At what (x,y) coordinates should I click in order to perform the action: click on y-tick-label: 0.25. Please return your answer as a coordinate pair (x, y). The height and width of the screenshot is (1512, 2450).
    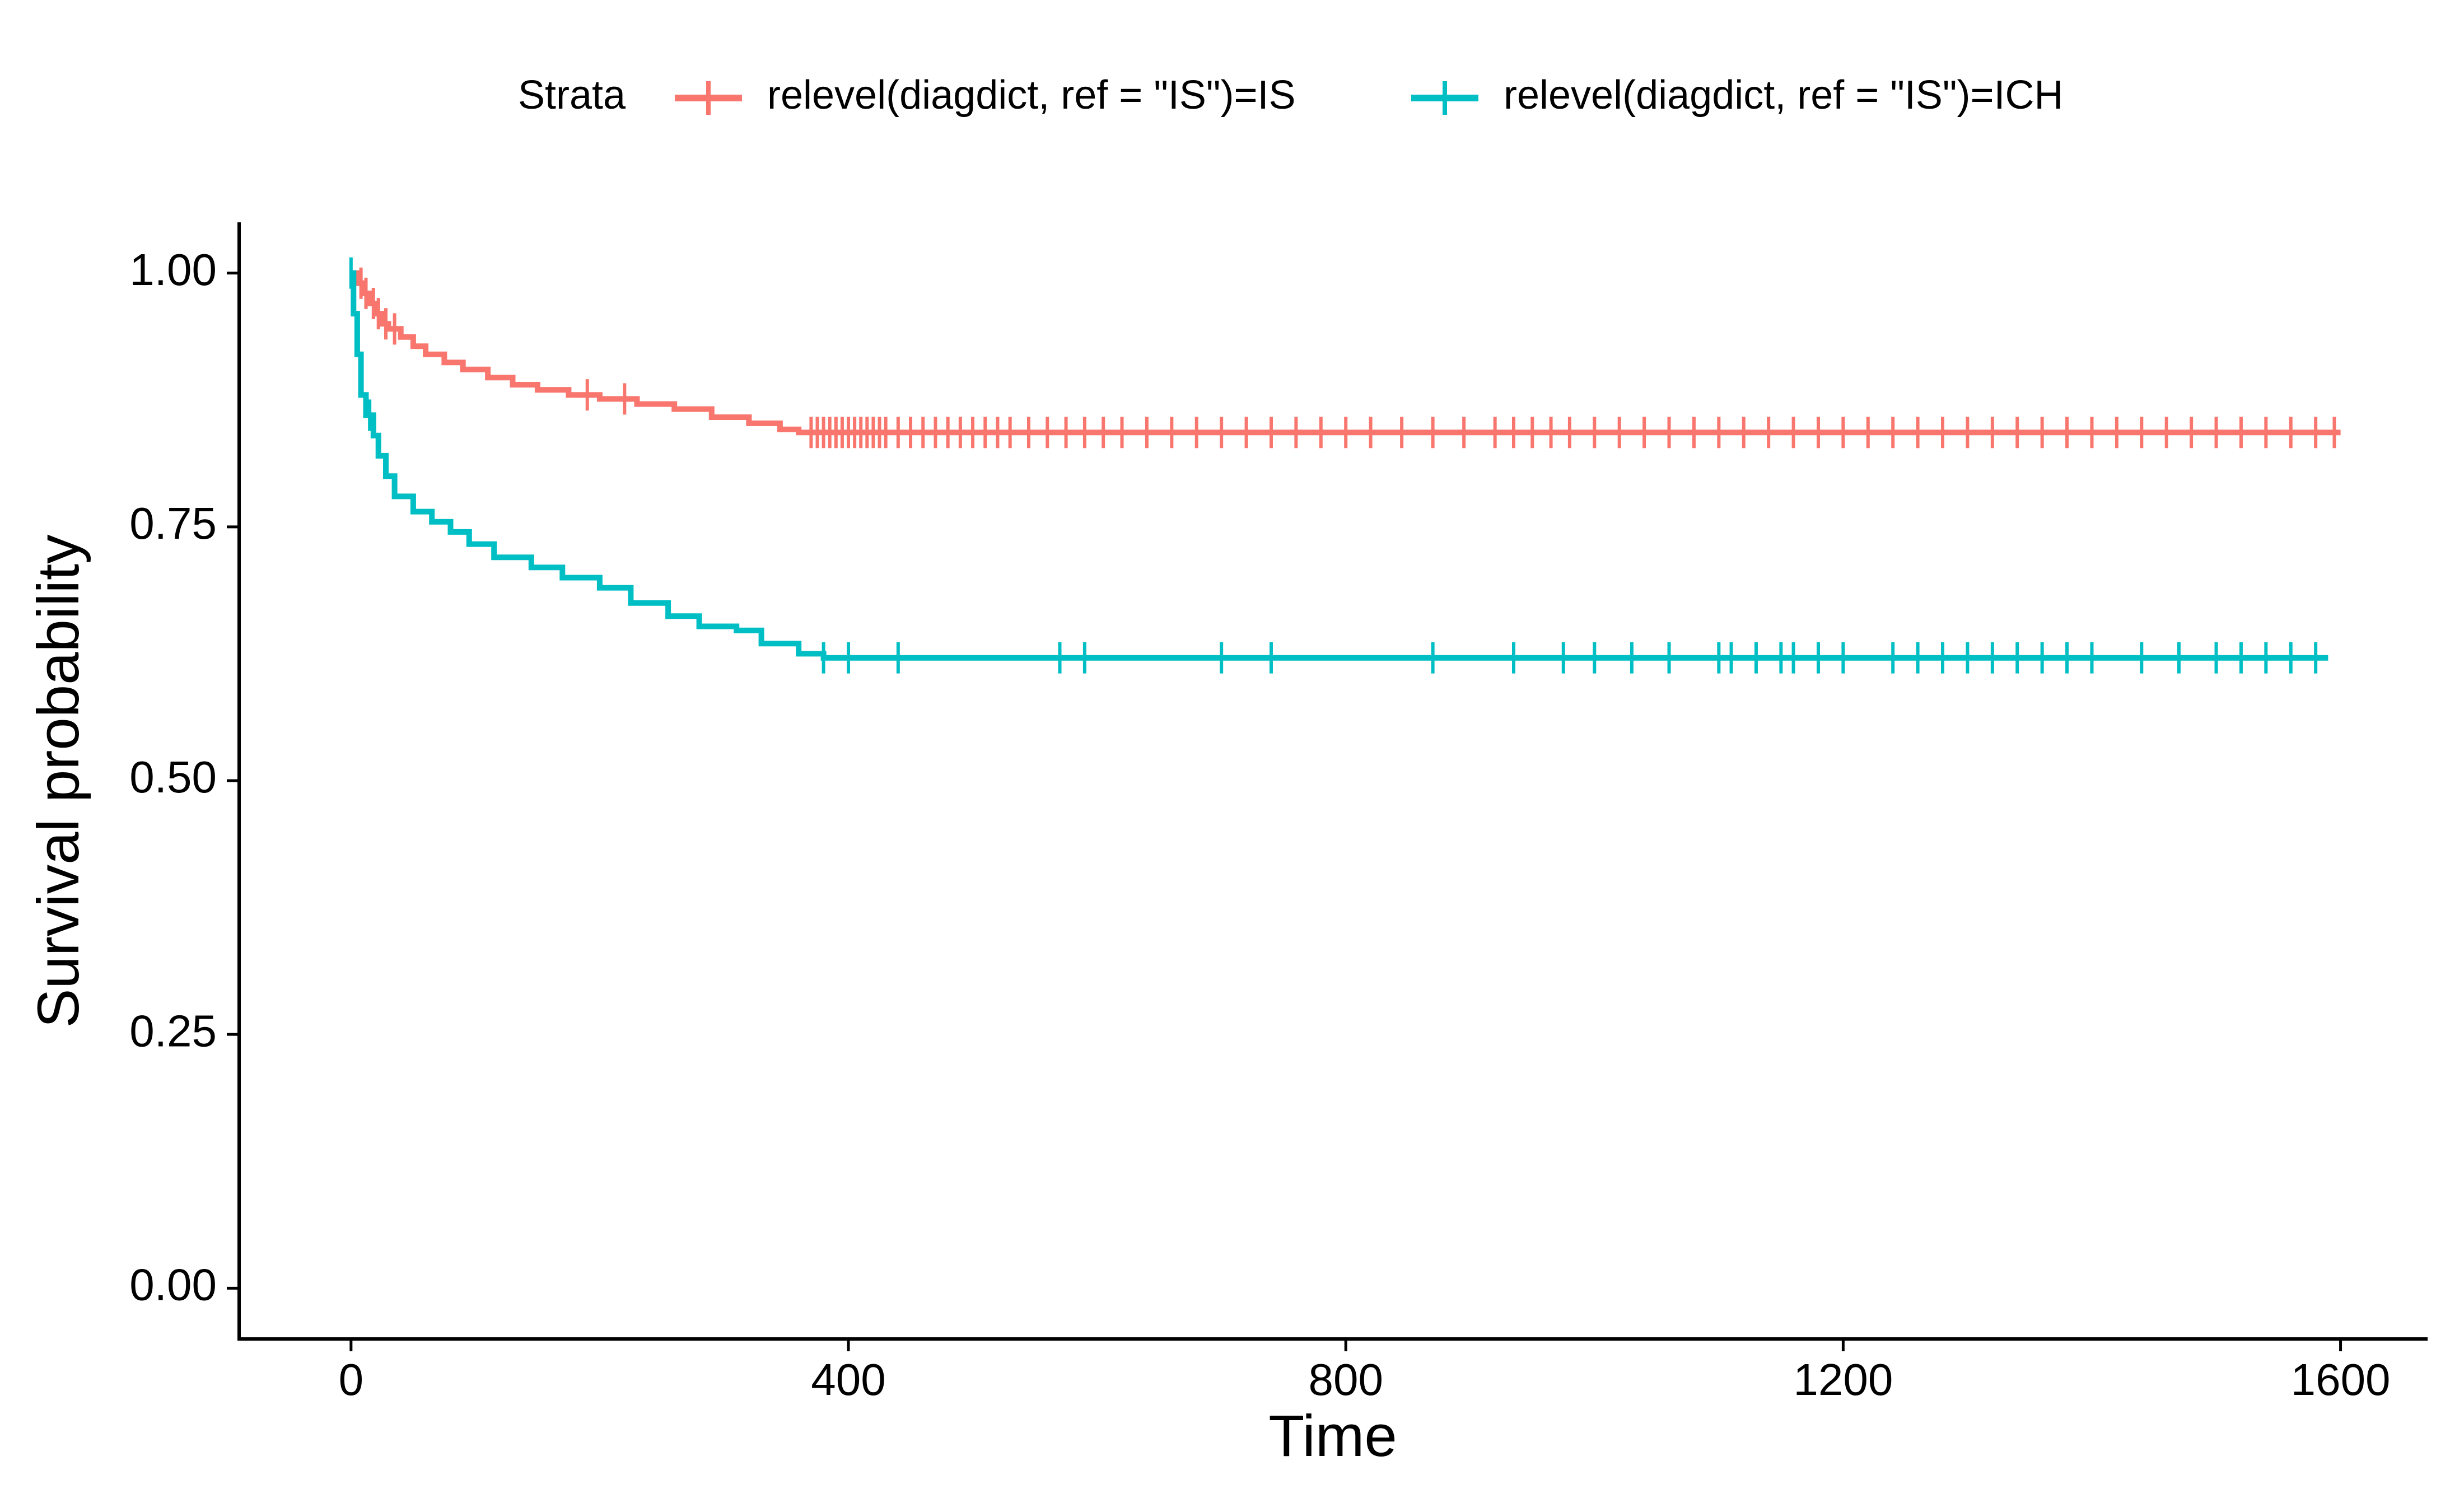
    Looking at the image, I should click on (173, 1031).